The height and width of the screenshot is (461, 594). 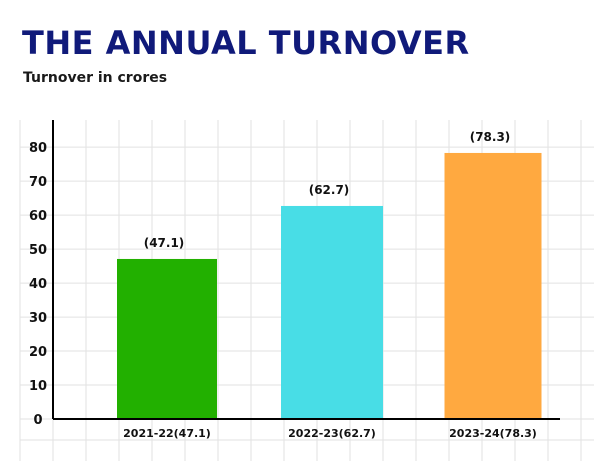 I want to click on y-tick-label: 70, so click(x=38, y=182).